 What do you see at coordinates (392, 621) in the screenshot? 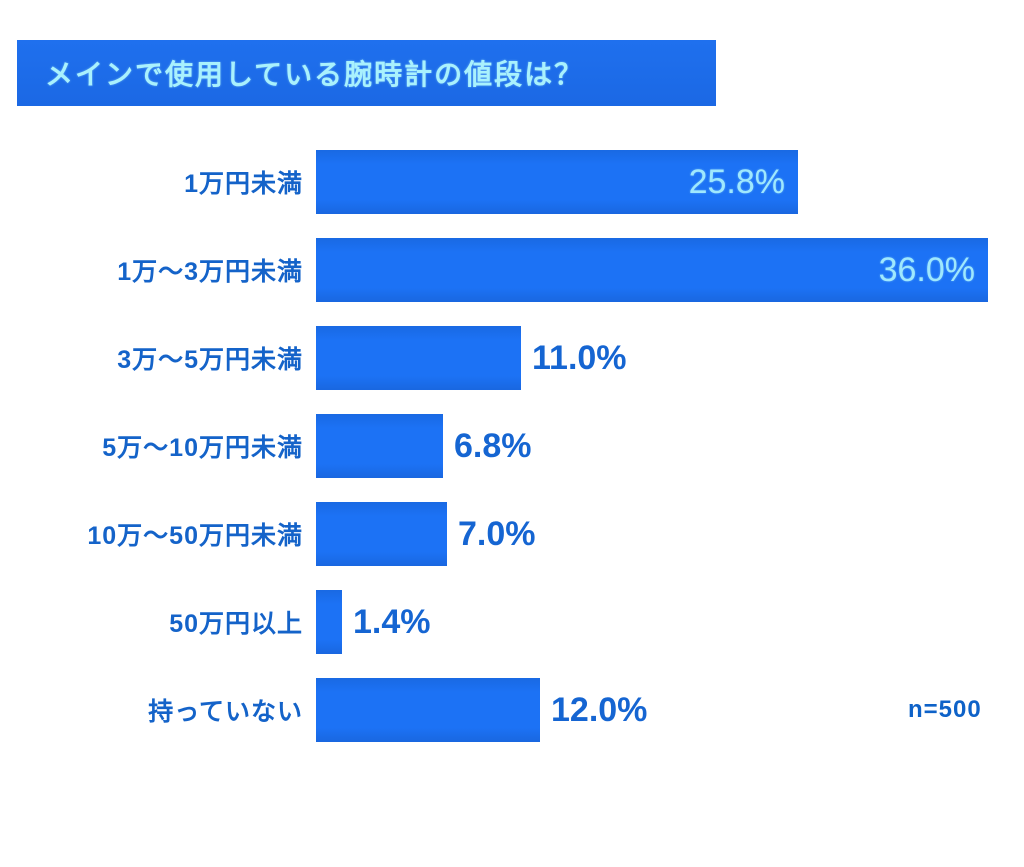
I see `value-label: 1.4%` at bounding box center [392, 621].